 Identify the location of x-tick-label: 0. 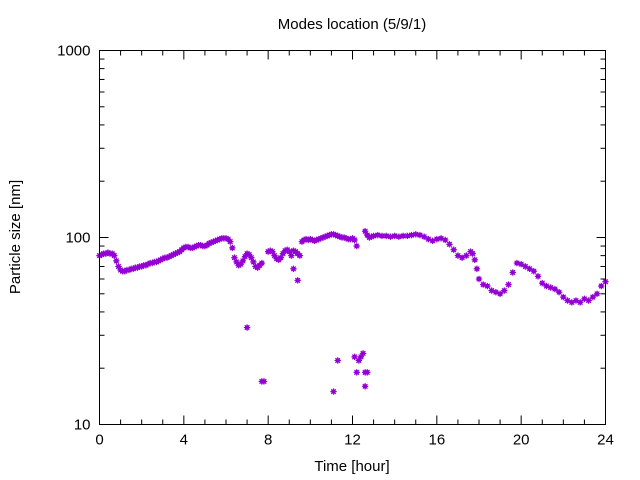
(99, 440).